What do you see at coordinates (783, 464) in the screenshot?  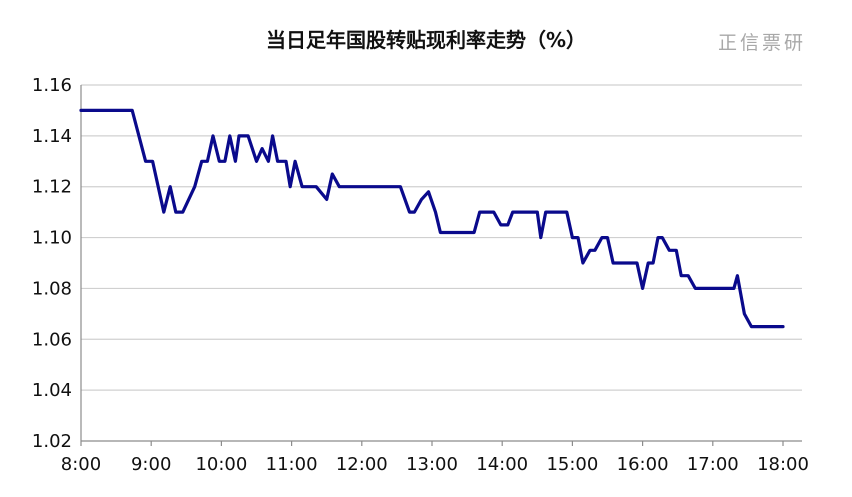 I see `x-tick-label: 18:00` at bounding box center [783, 464].